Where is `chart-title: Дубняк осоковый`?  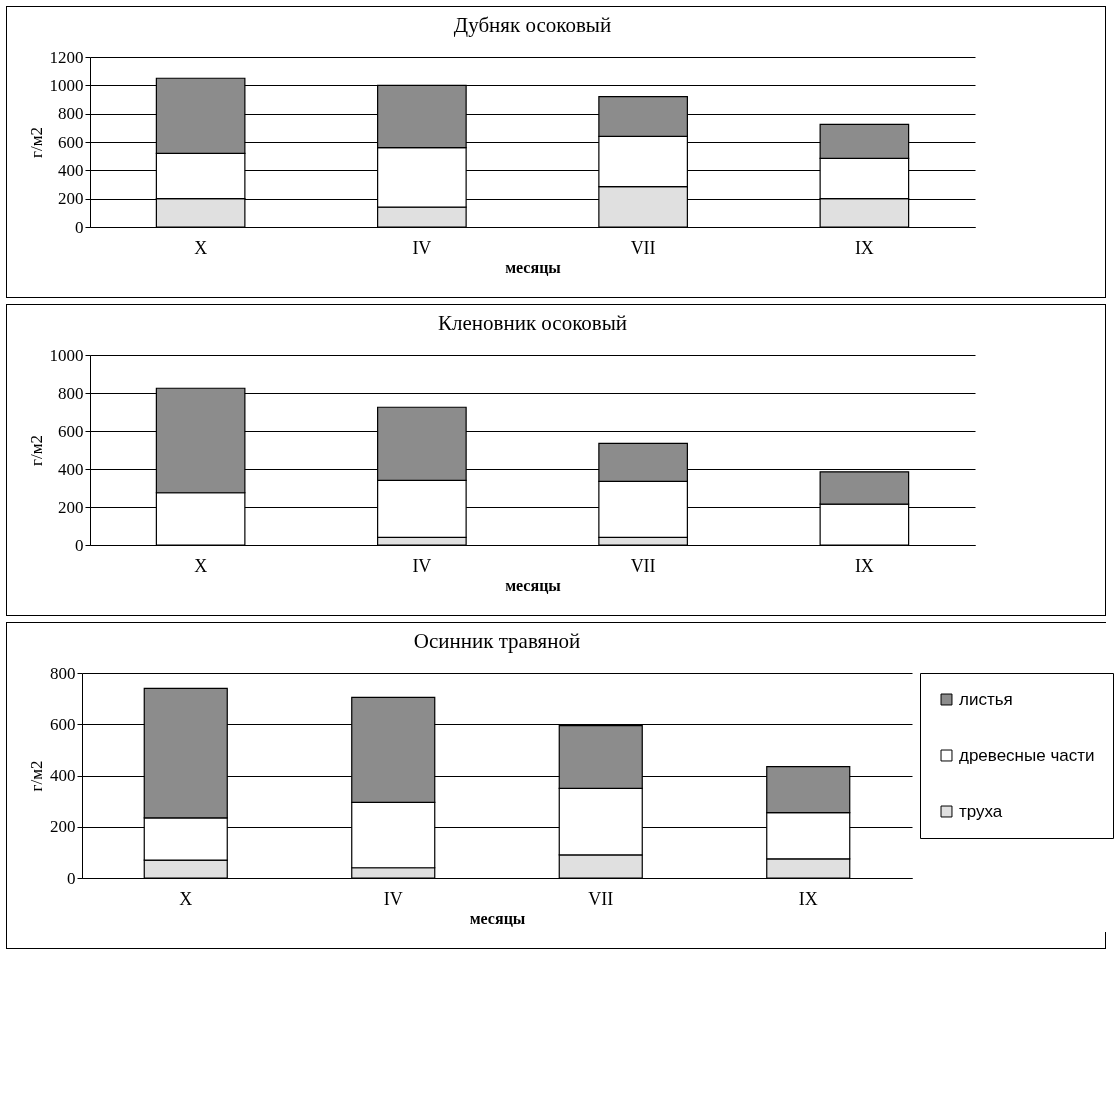 chart-title: Дубняк осоковый is located at coordinates (532, 25).